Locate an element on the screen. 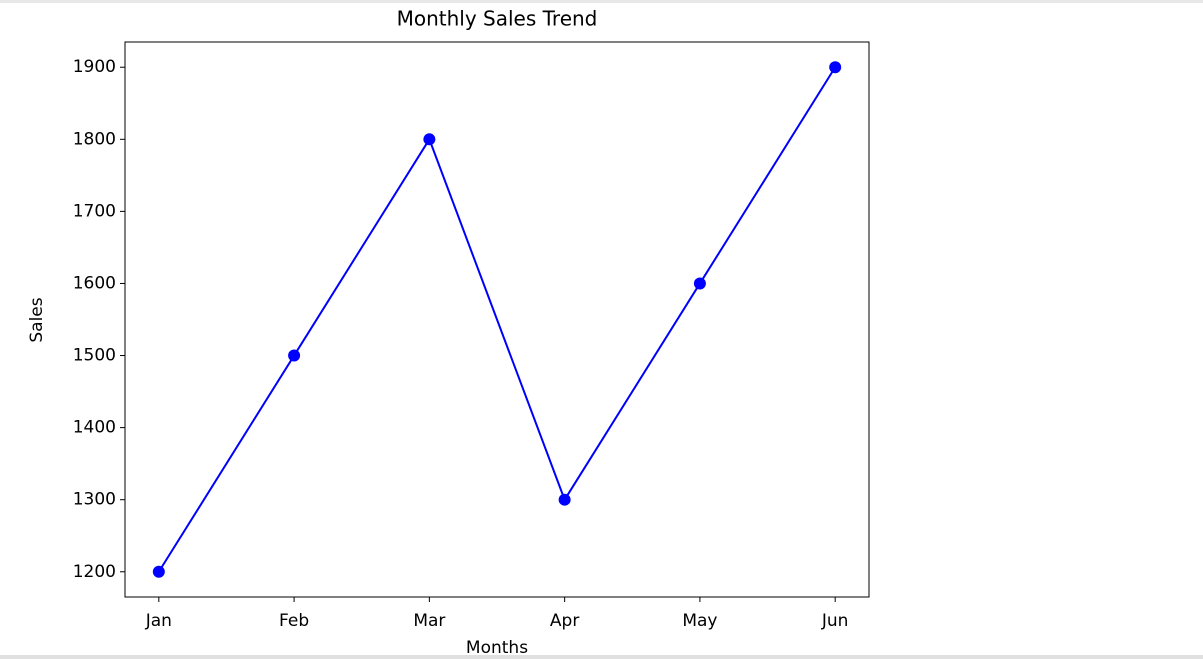 The width and height of the screenshot is (1203, 659). x-tick-label: Mar is located at coordinates (429, 621).